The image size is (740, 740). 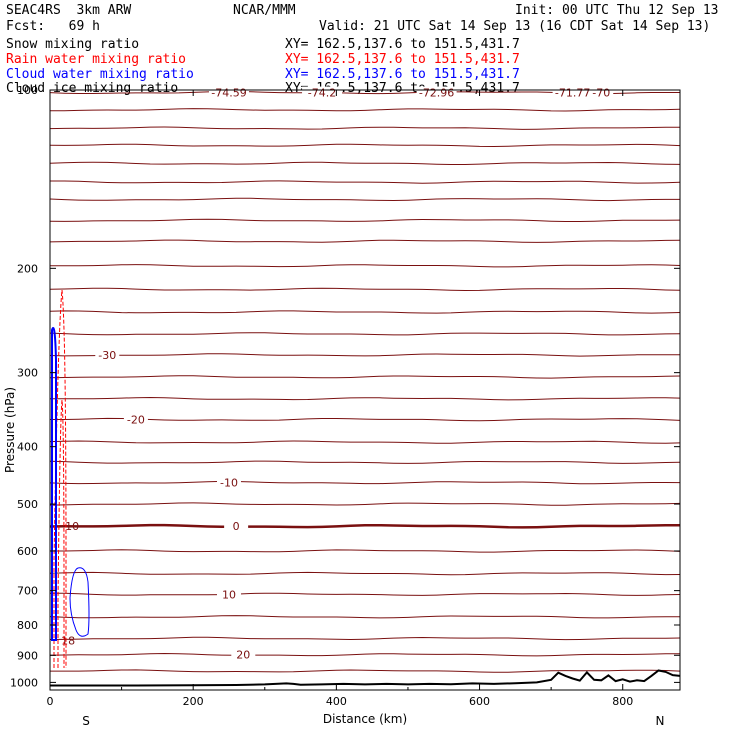 I want to click on y-tick-label: 400, so click(x=27, y=447).